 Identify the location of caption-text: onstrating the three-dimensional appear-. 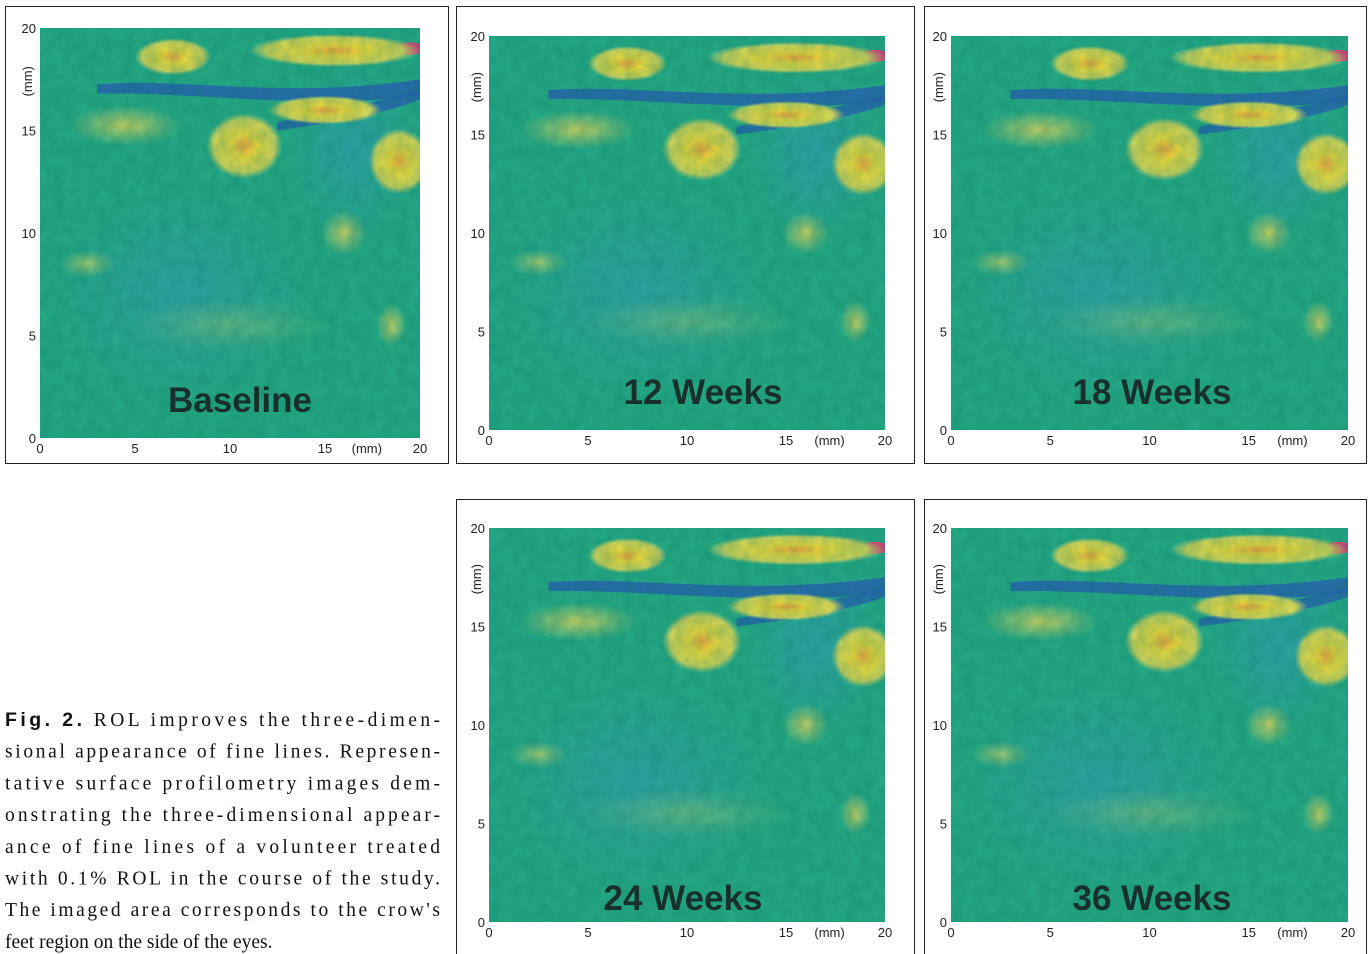
(222, 815).